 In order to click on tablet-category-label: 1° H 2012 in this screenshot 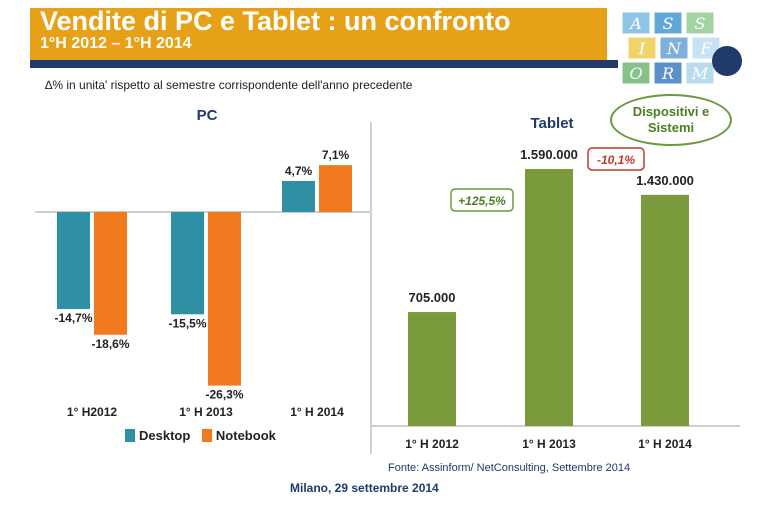, I will do `click(432, 444)`.